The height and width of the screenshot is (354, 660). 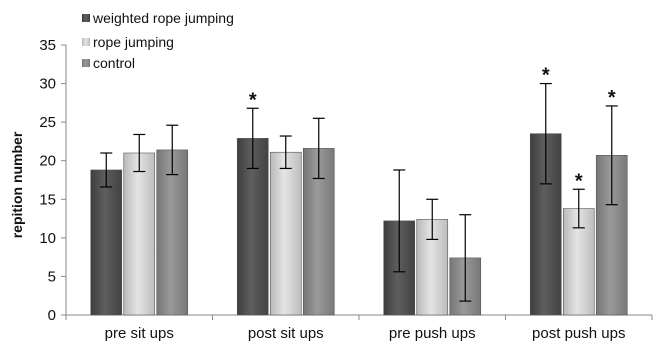 I want to click on significance-marker-rope-jumping-post-push-ups: *, so click(x=579, y=181).